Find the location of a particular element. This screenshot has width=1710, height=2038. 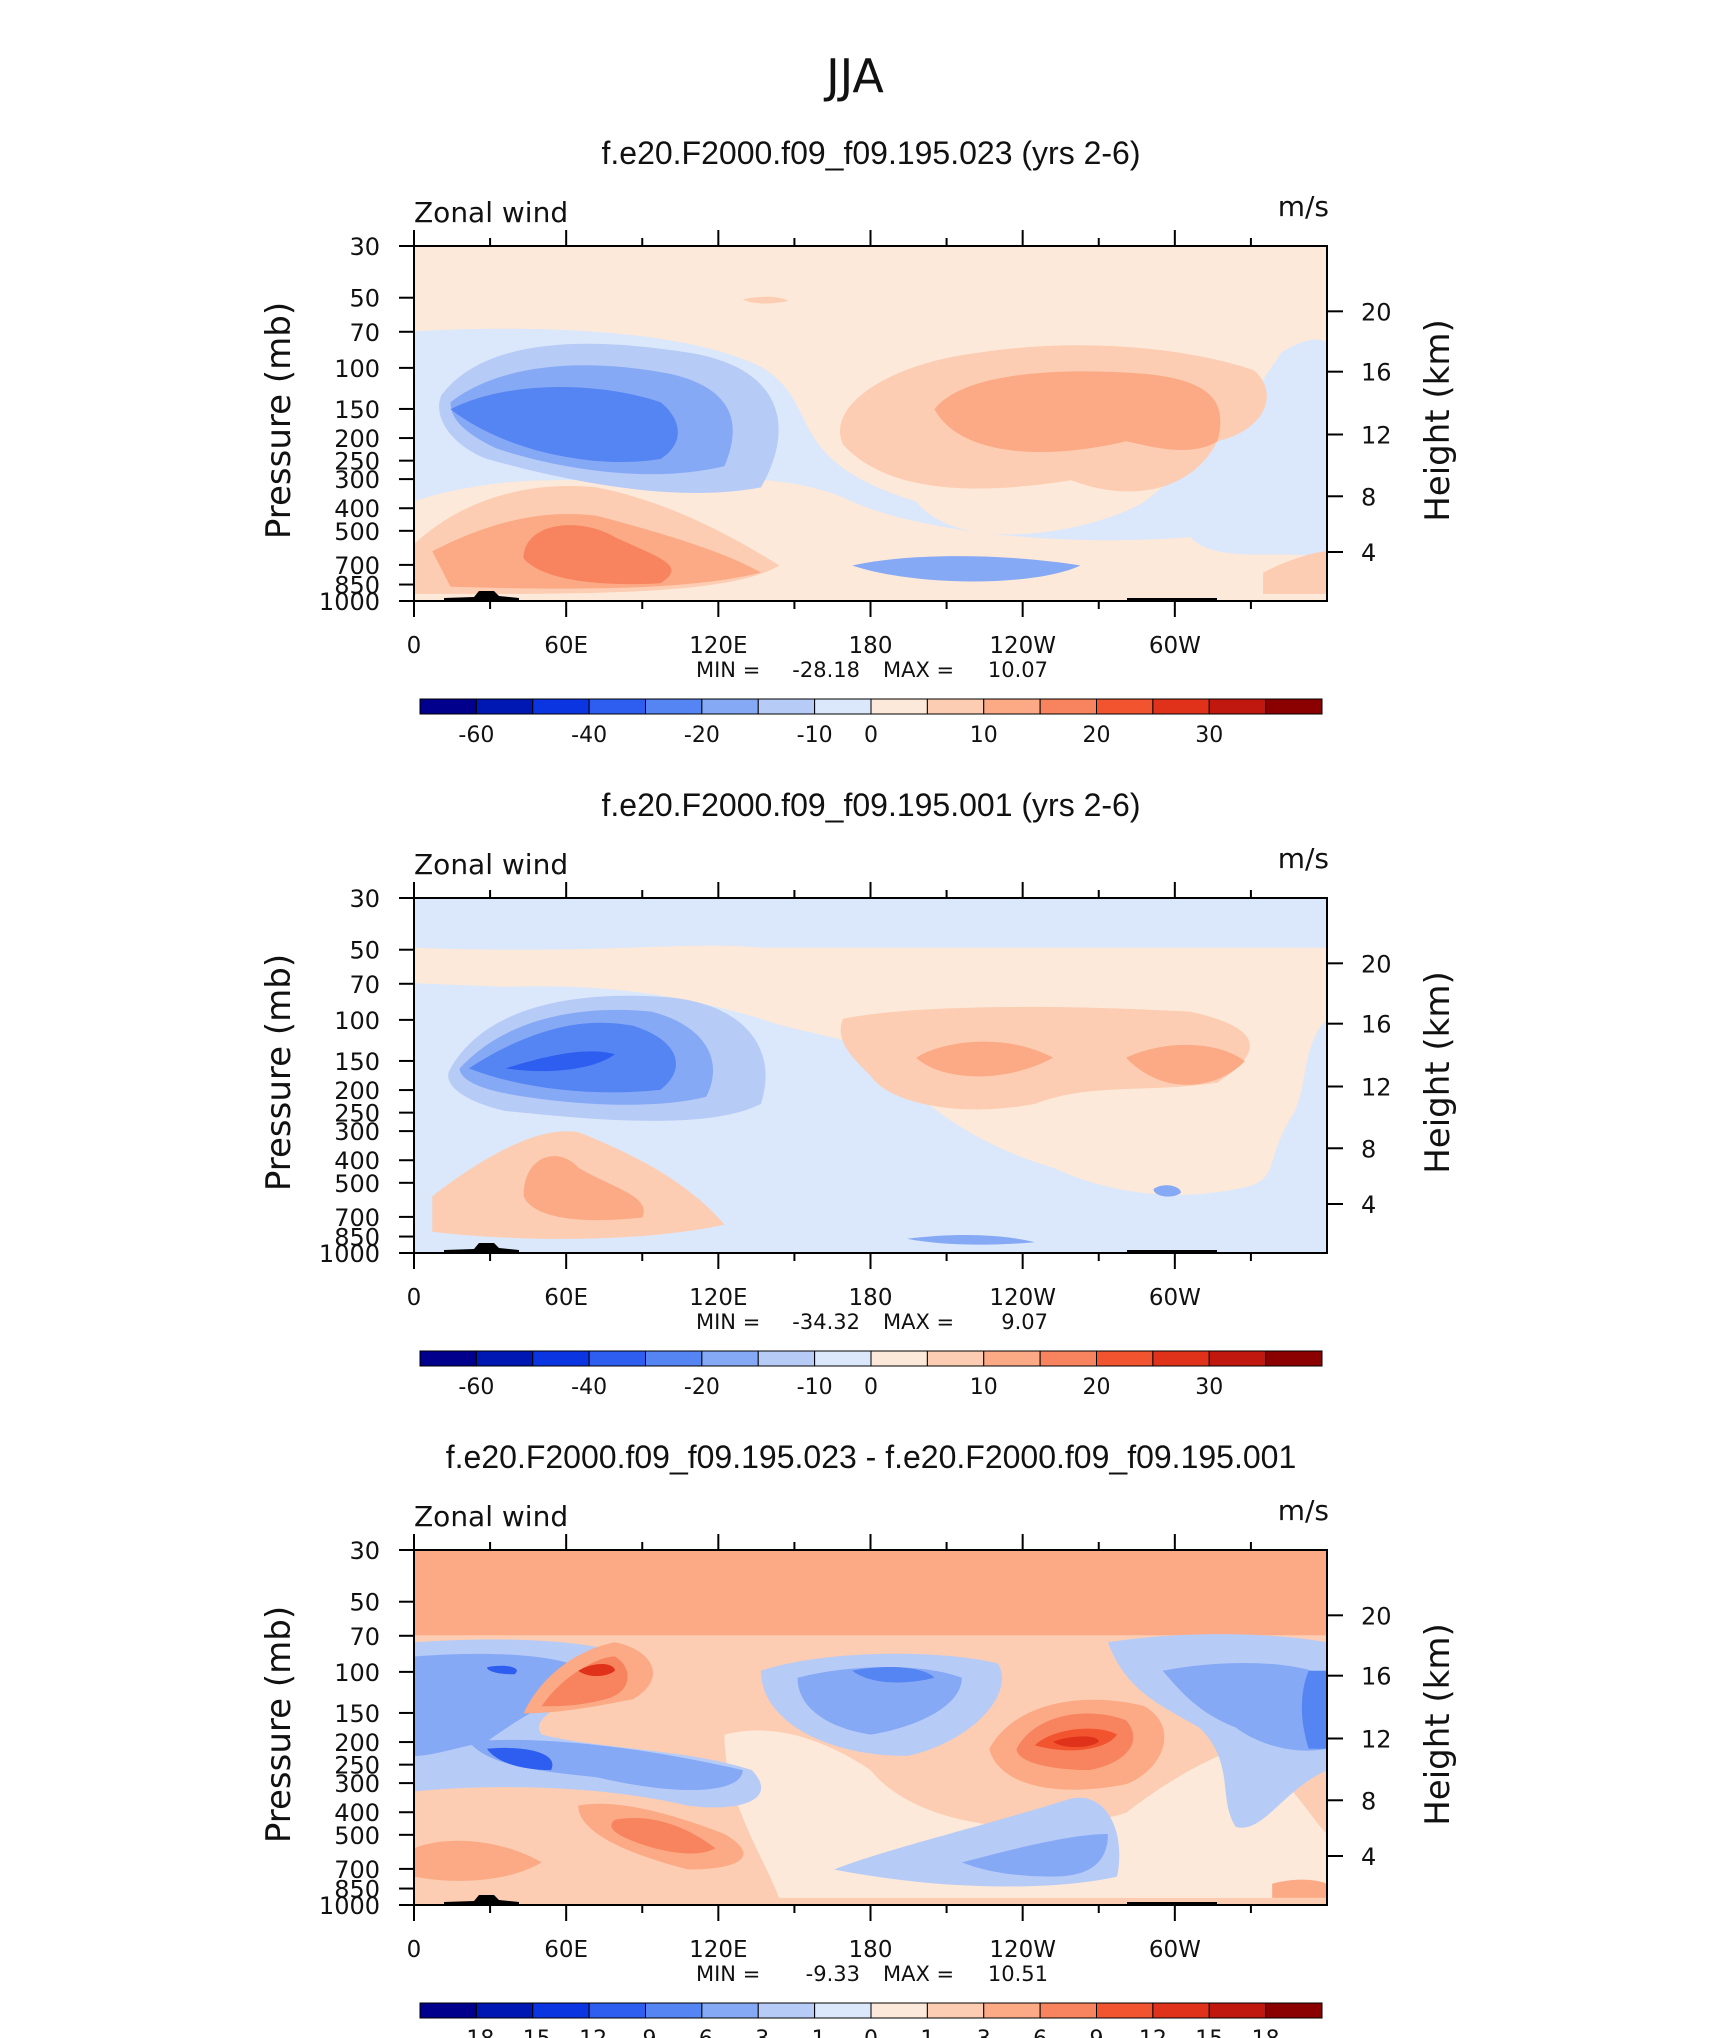

y2-tick-label: 16 is located at coordinates (1376, 1025).